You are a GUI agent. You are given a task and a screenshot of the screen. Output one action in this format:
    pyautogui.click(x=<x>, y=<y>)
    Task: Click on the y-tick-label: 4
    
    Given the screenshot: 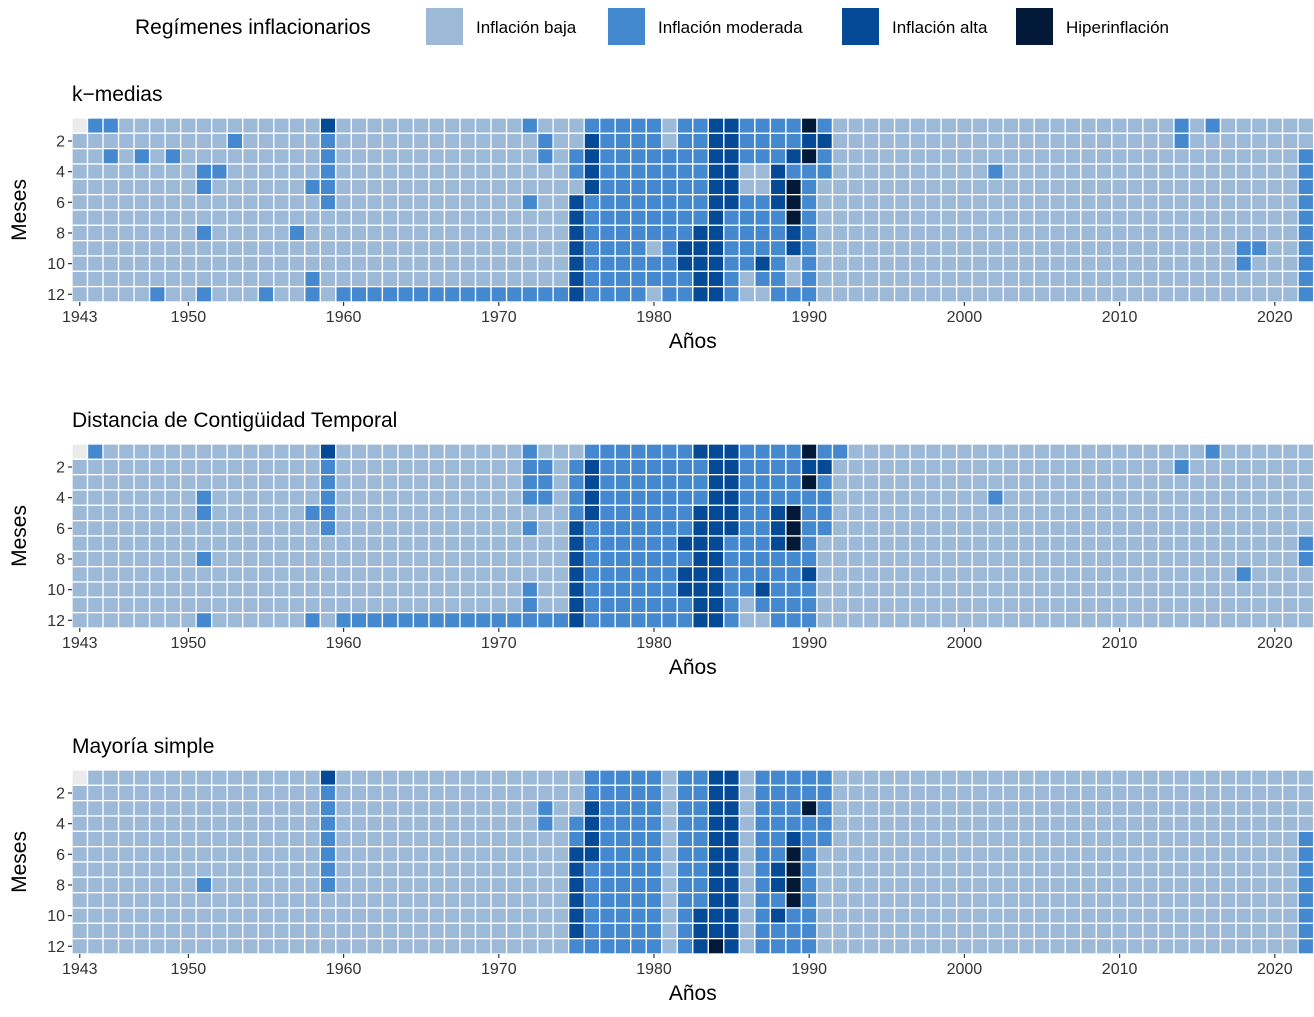 What is the action you would take?
    pyautogui.click(x=60, y=824)
    